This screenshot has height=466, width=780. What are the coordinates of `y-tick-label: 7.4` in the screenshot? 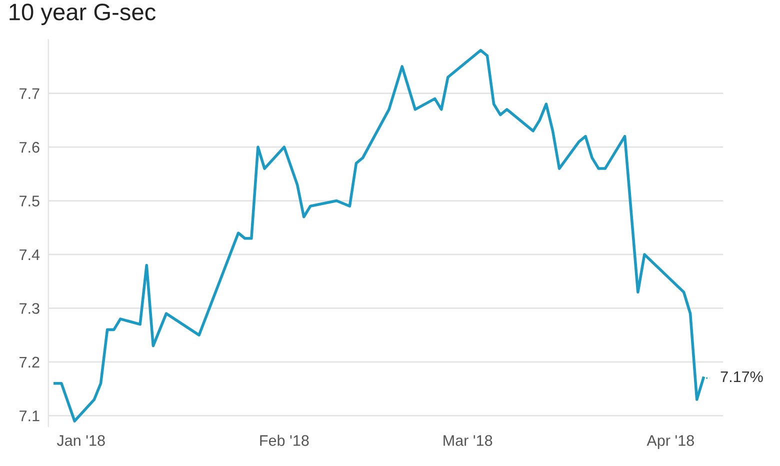 It's located at (30, 255).